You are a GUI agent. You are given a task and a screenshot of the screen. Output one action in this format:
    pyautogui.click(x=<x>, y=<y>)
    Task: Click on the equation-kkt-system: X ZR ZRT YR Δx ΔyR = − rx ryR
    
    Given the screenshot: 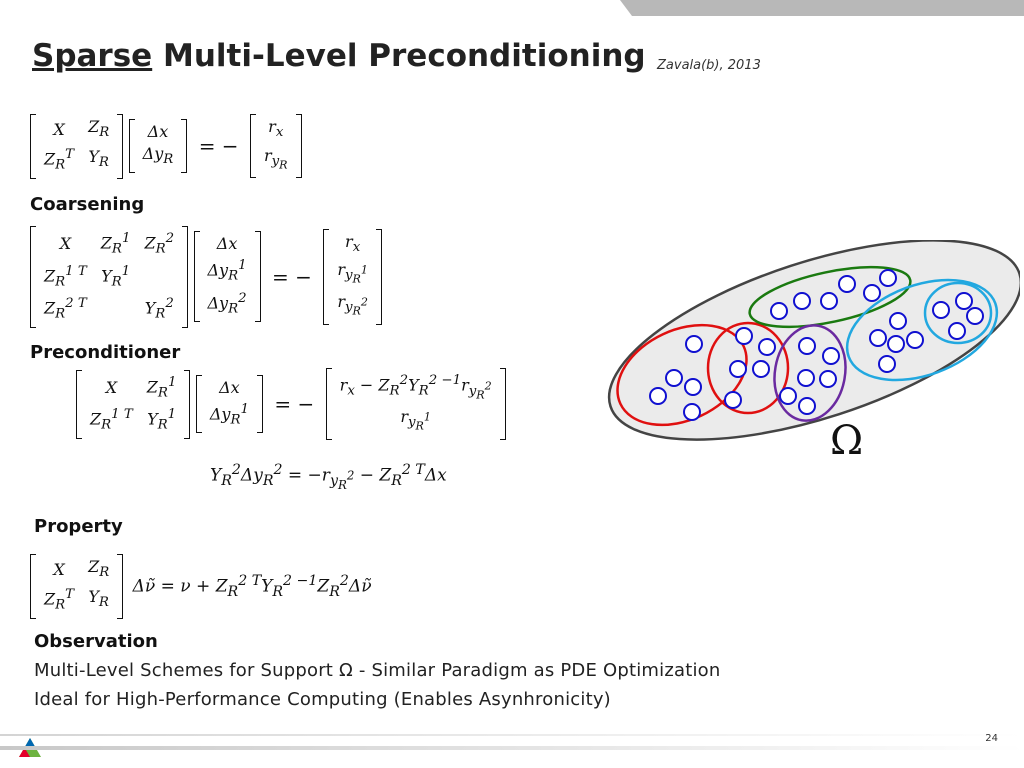 What is the action you would take?
    pyautogui.click(x=166, y=146)
    